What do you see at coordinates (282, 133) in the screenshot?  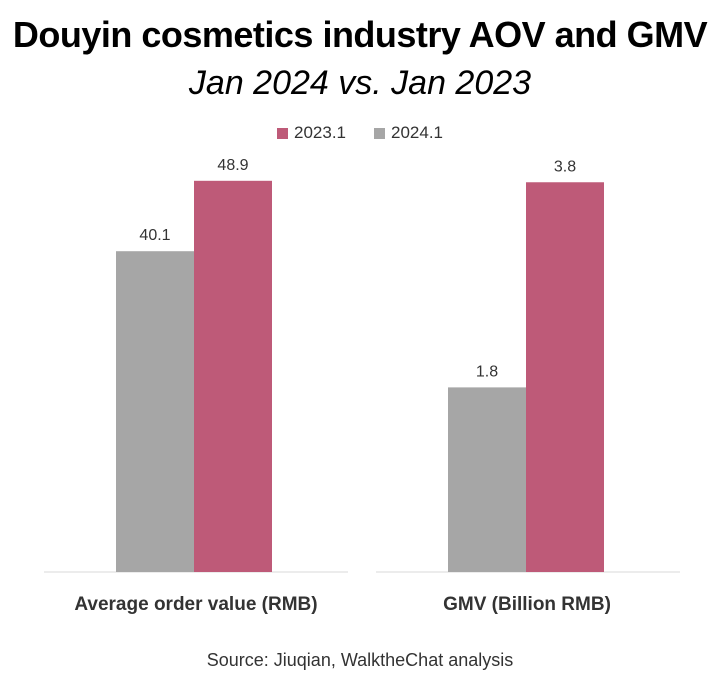 I see `legend-swatch-2023` at bounding box center [282, 133].